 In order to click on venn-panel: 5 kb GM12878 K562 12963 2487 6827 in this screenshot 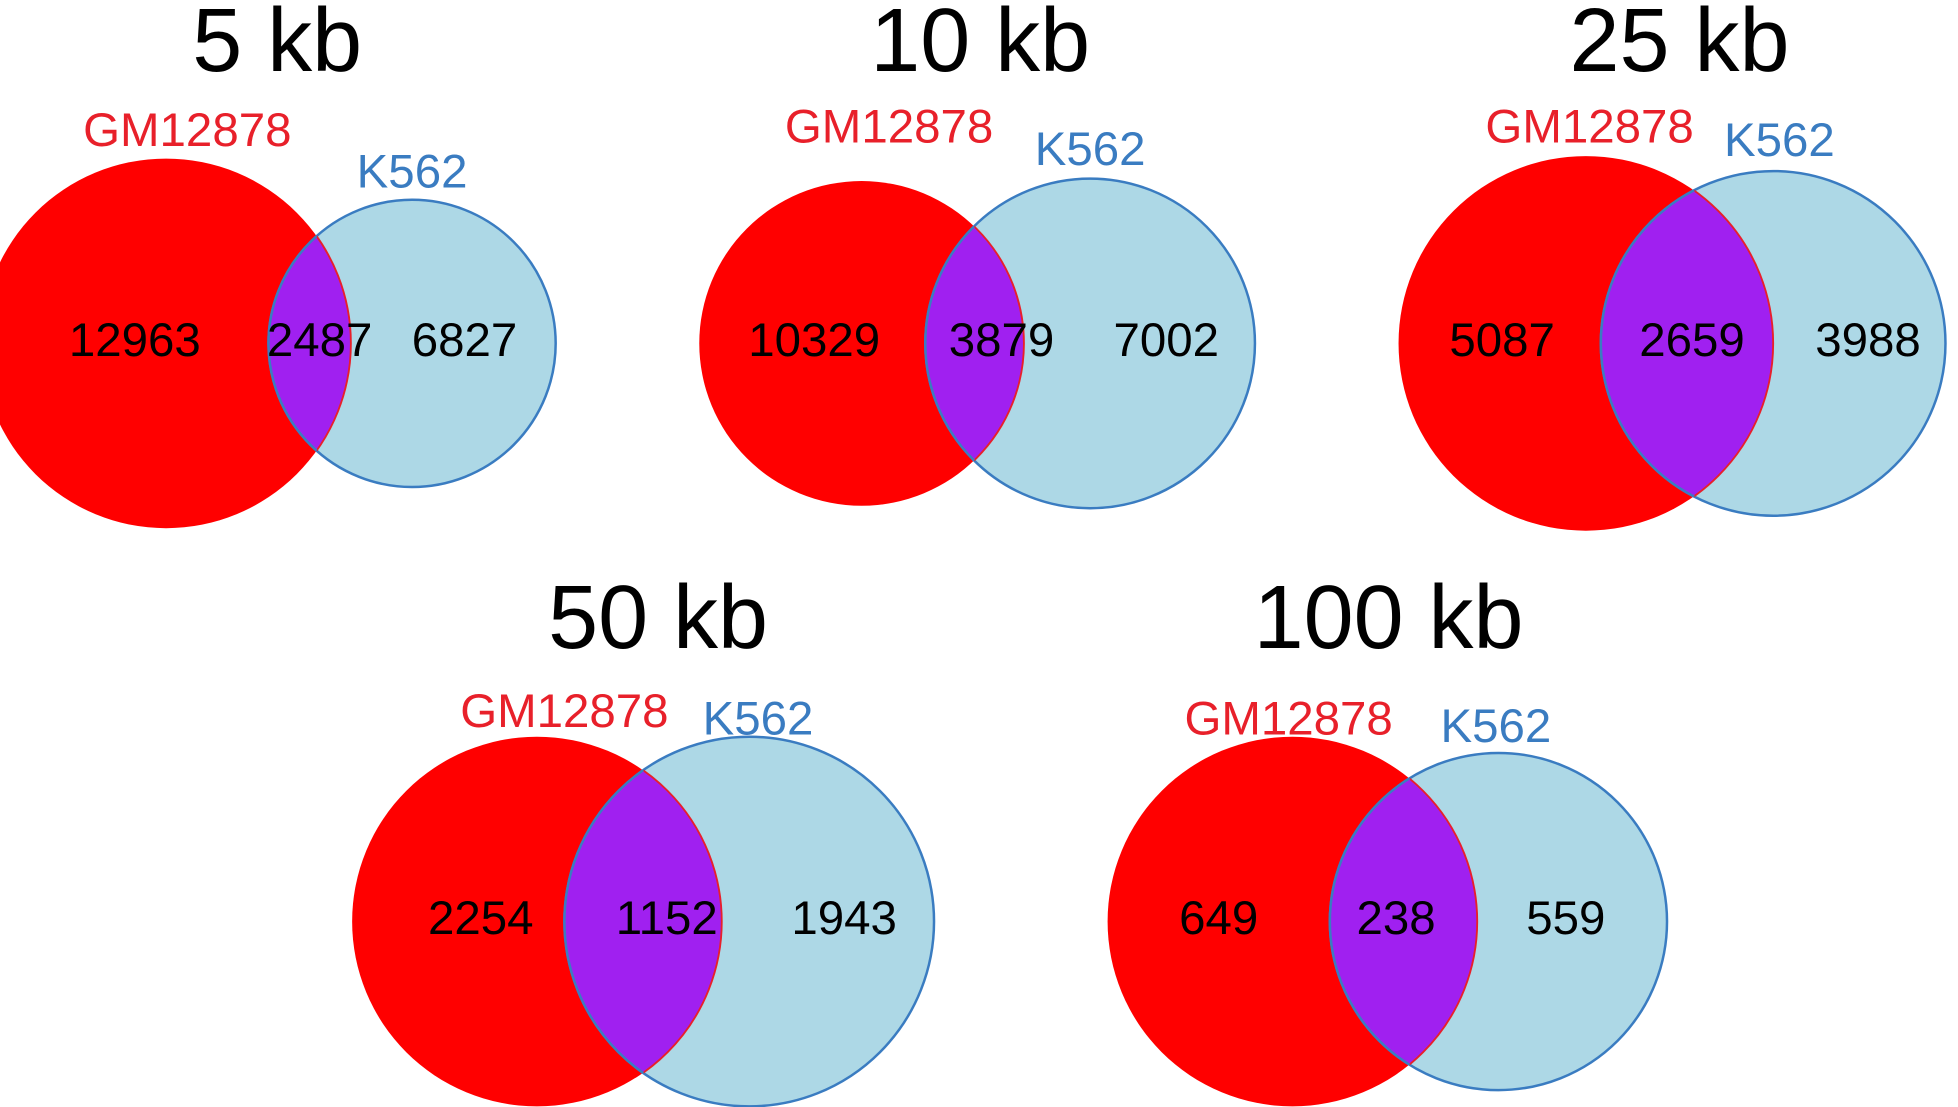, I will do `click(278, 264)`.